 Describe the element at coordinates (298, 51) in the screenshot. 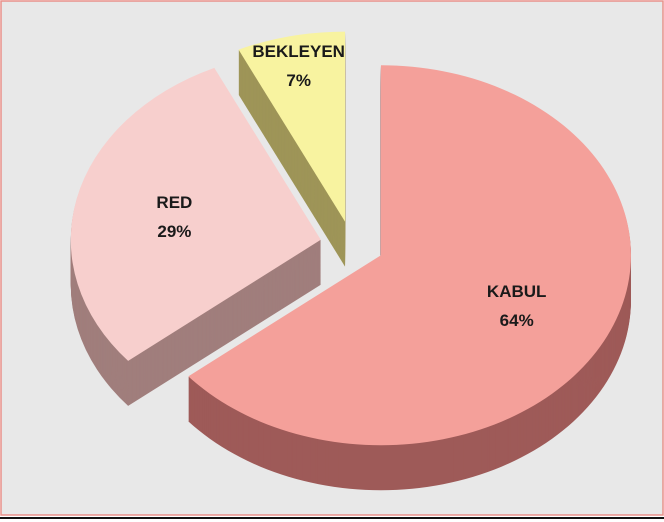

I see `slice-category: BEKLEYEN` at that location.